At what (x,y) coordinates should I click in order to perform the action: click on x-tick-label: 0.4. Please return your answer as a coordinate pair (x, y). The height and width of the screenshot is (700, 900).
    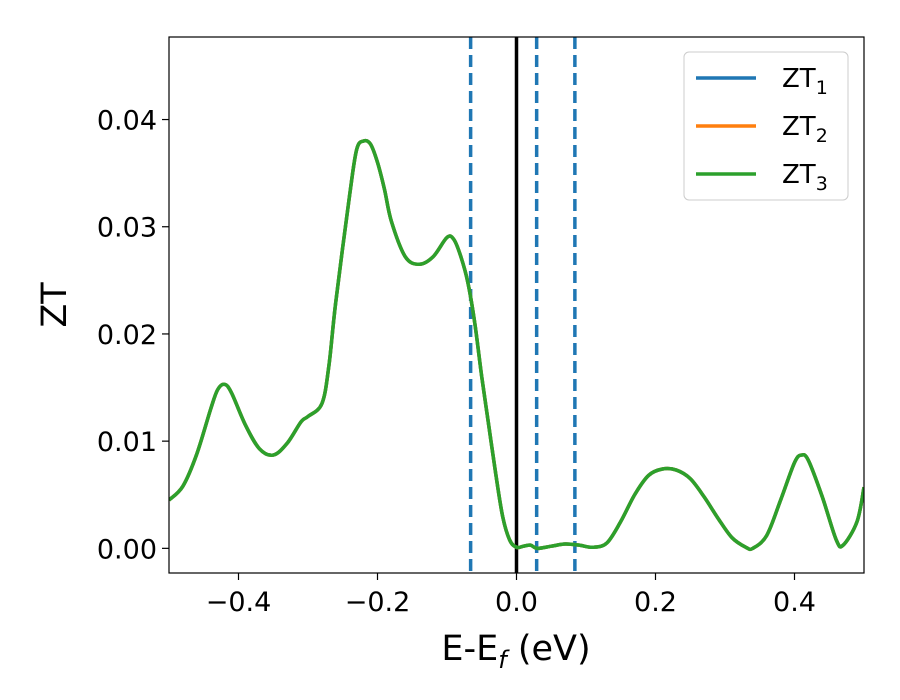
    Looking at the image, I should click on (794, 602).